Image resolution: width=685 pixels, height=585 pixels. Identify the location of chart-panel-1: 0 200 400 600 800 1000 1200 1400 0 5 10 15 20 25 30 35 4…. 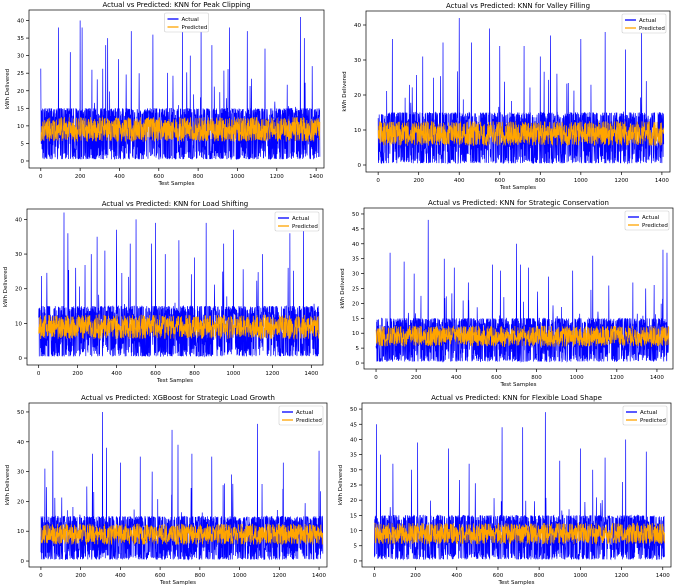
(165, 94).